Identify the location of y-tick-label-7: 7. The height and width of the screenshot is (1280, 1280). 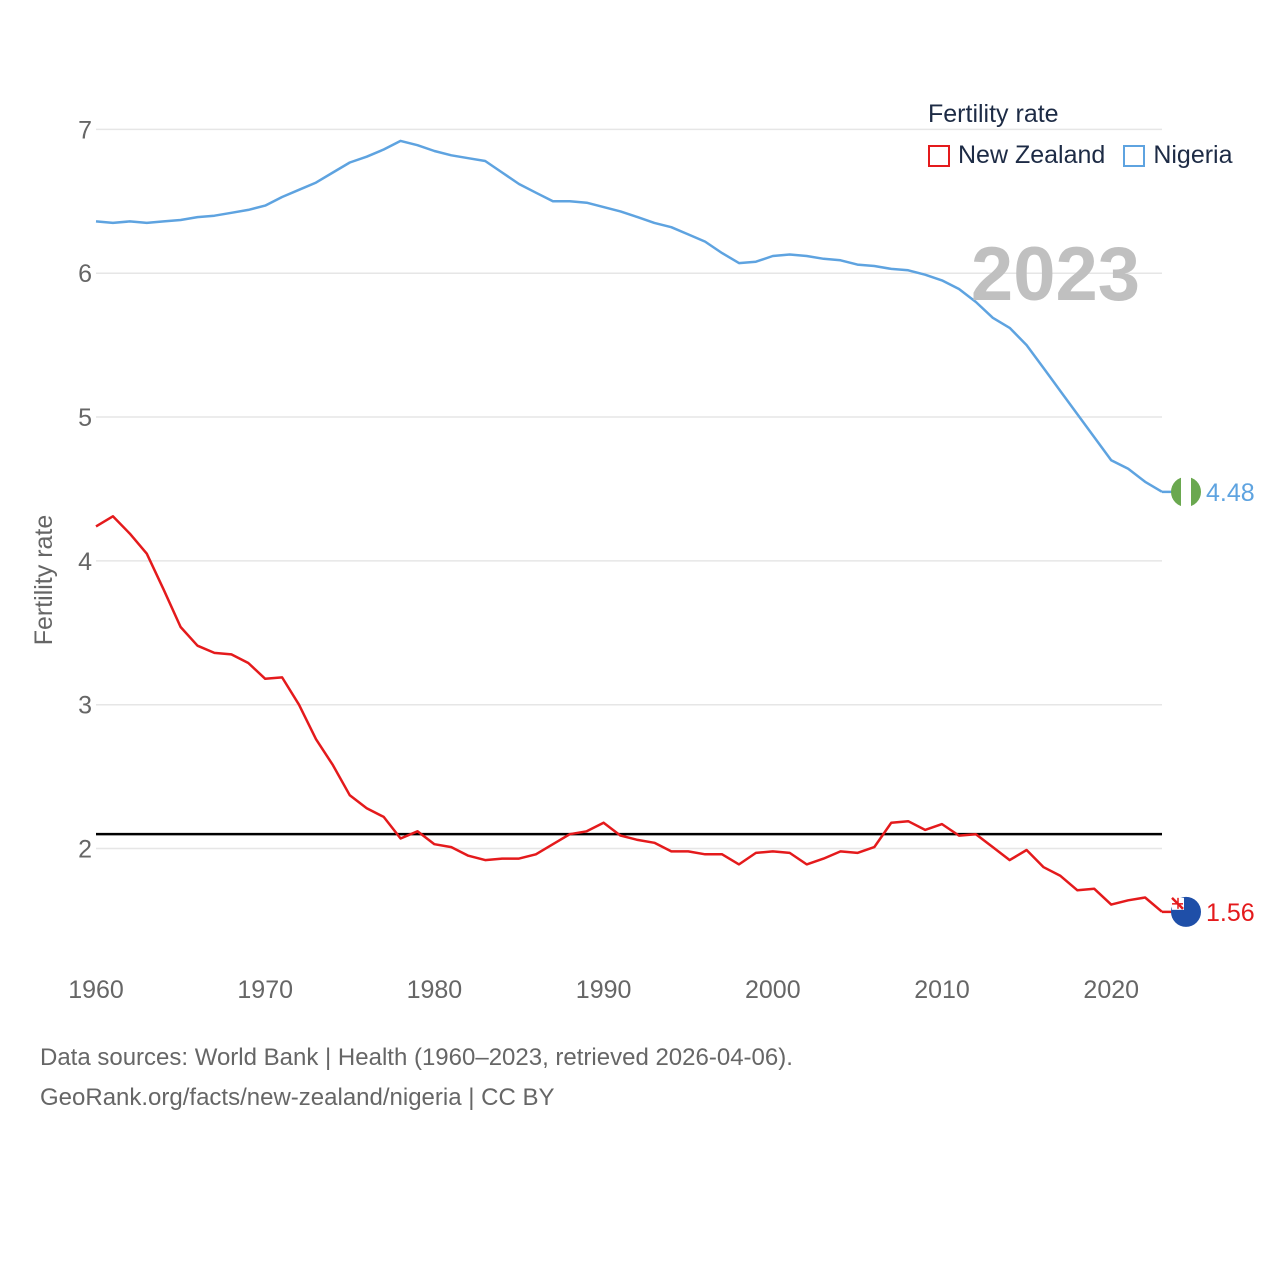
(85, 130).